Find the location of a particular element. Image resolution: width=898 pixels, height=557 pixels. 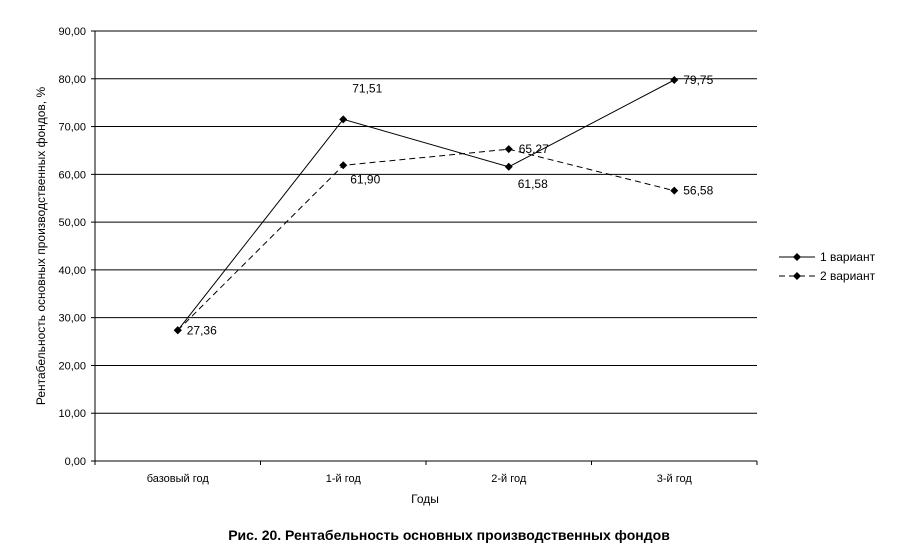

y-tick-label: 20,00 is located at coordinates (72, 366).